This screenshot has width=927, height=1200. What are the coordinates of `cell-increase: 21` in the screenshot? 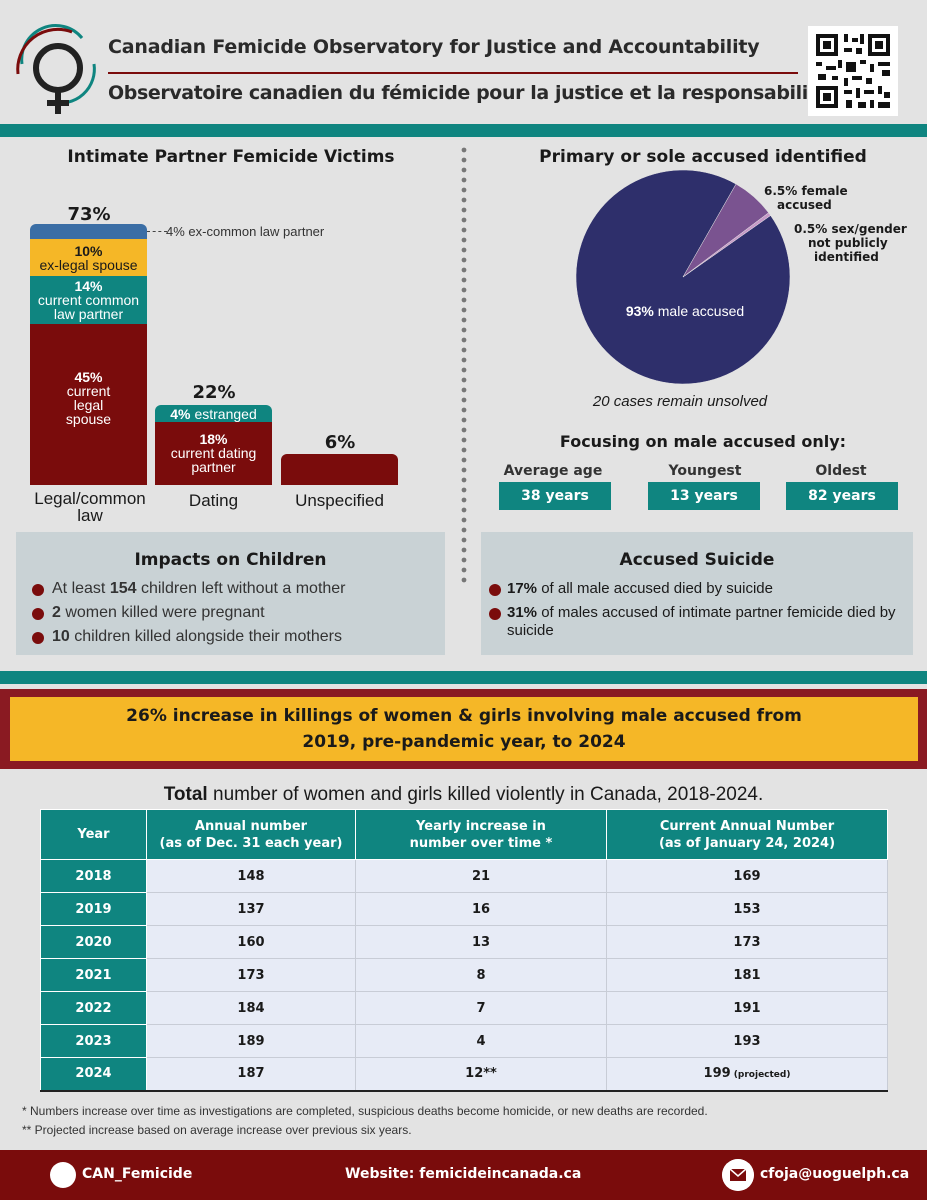 It's located at (481, 876).